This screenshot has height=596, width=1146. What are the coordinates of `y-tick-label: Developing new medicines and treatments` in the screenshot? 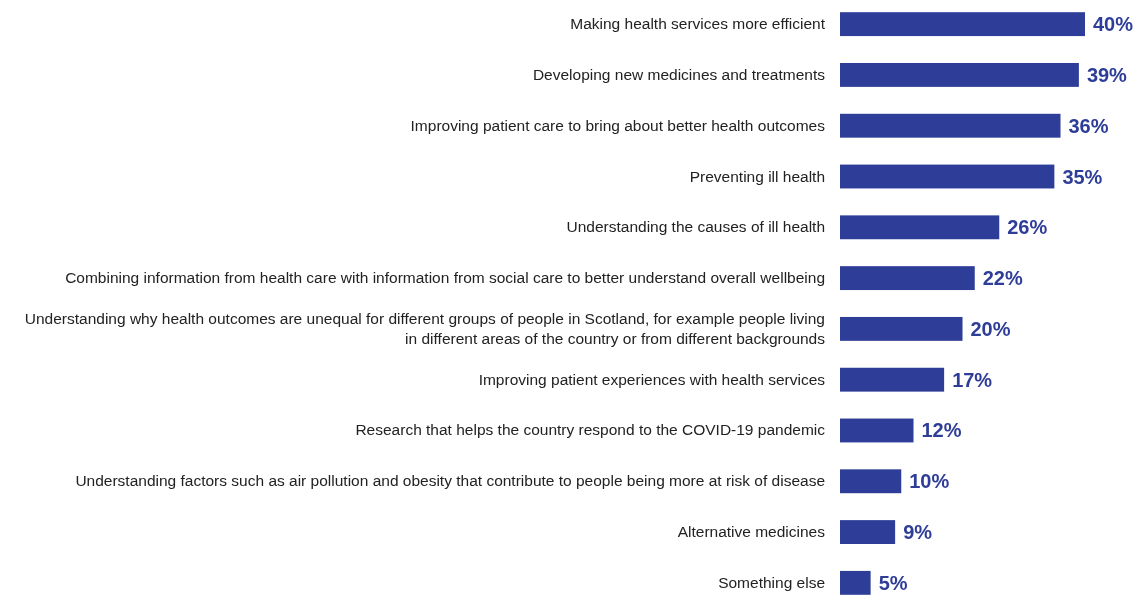 It's located at (679, 74).